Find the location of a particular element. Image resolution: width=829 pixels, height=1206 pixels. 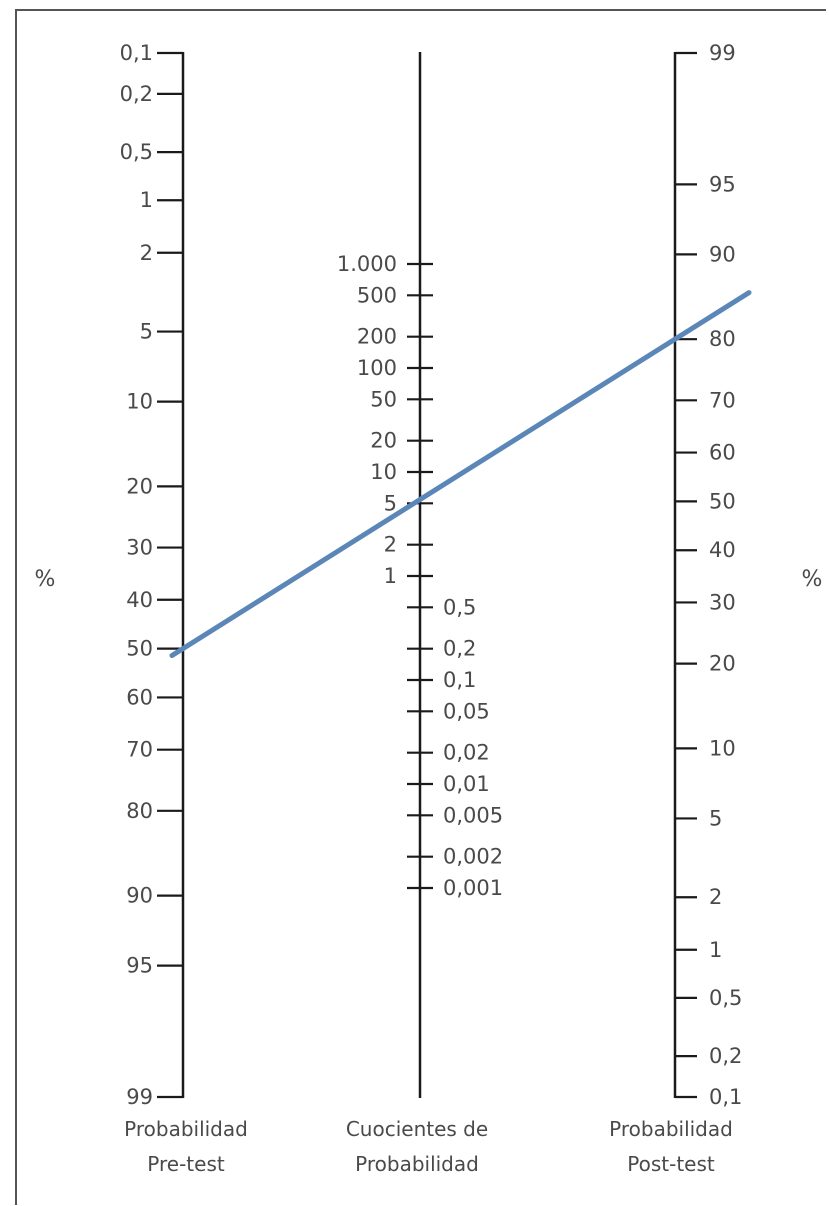

ratio-tick-label: 0,002 is located at coordinates (473, 857).